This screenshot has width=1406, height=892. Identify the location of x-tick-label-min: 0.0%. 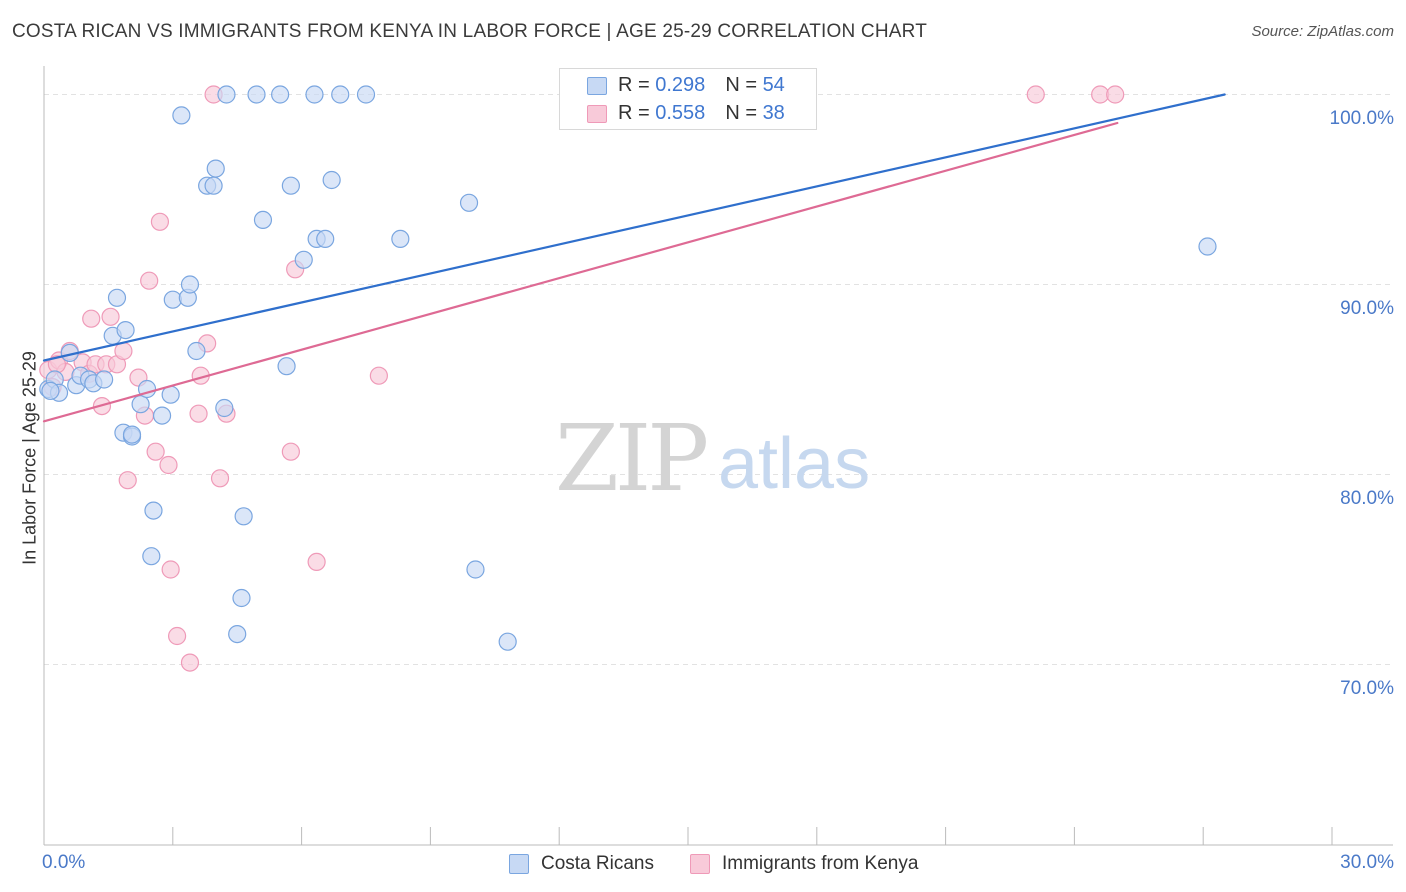
(64, 862).